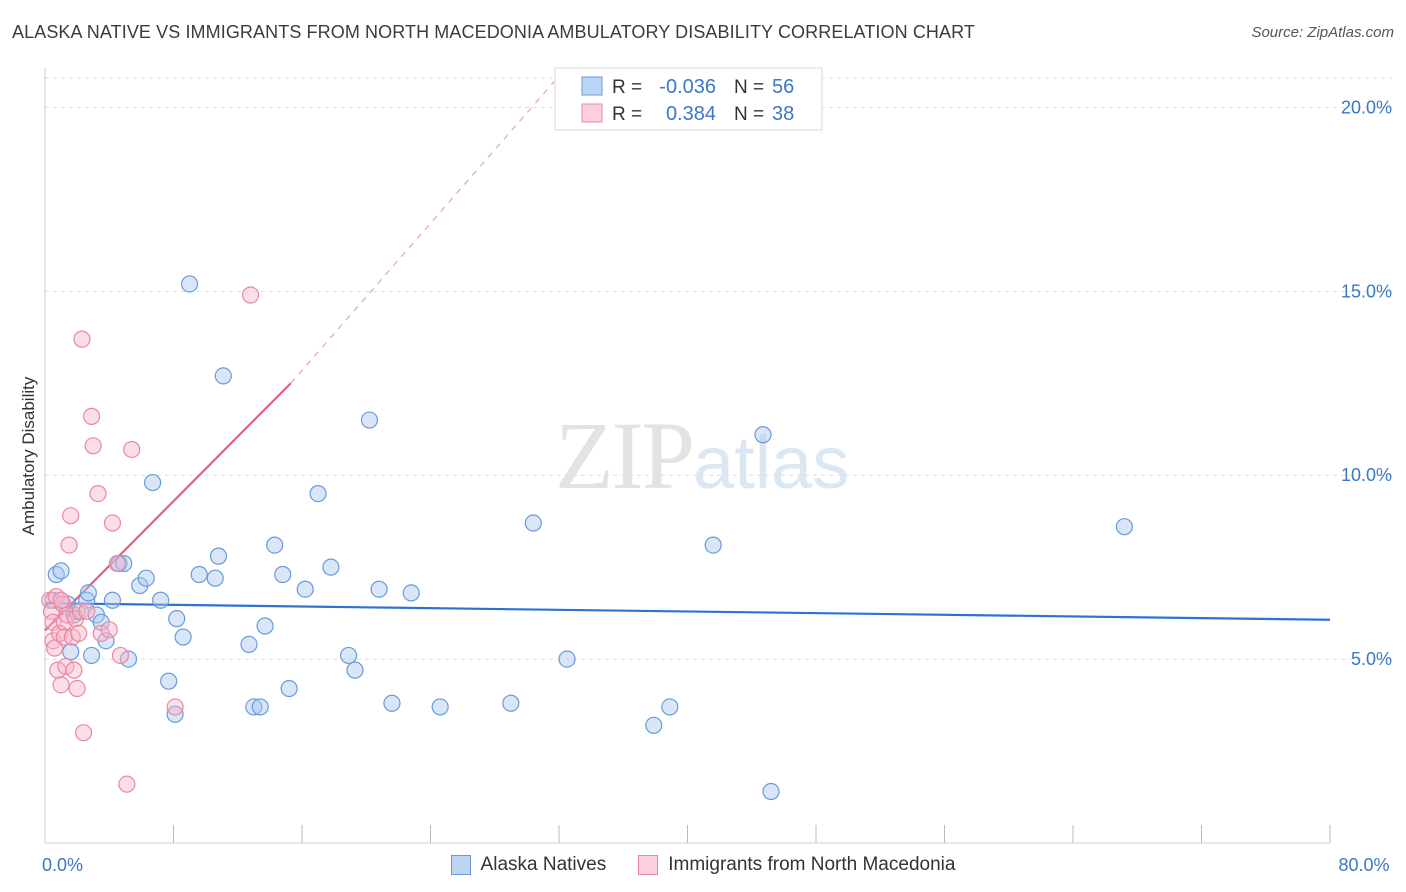  Describe the element at coordinates (543, 864) in the screenshot. I see `legend-label-alaska-natives: Alaska Natives` at that location.